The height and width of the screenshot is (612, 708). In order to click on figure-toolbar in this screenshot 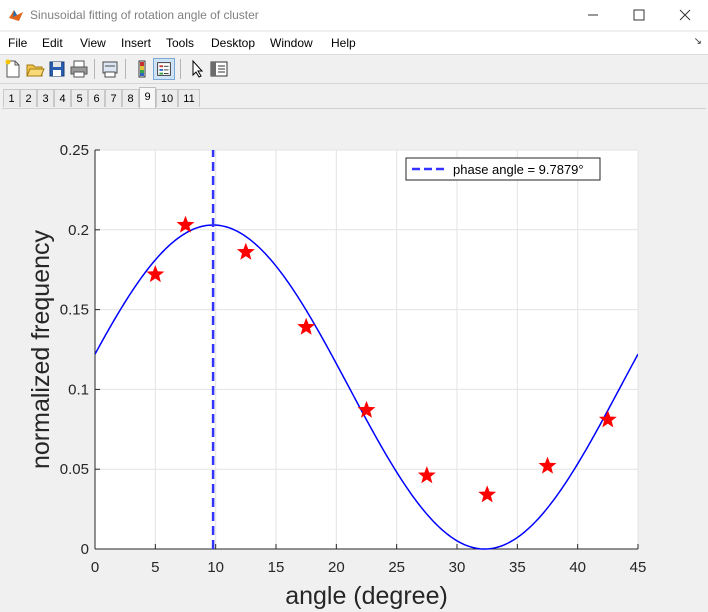, I will do `click(354, 69)`.